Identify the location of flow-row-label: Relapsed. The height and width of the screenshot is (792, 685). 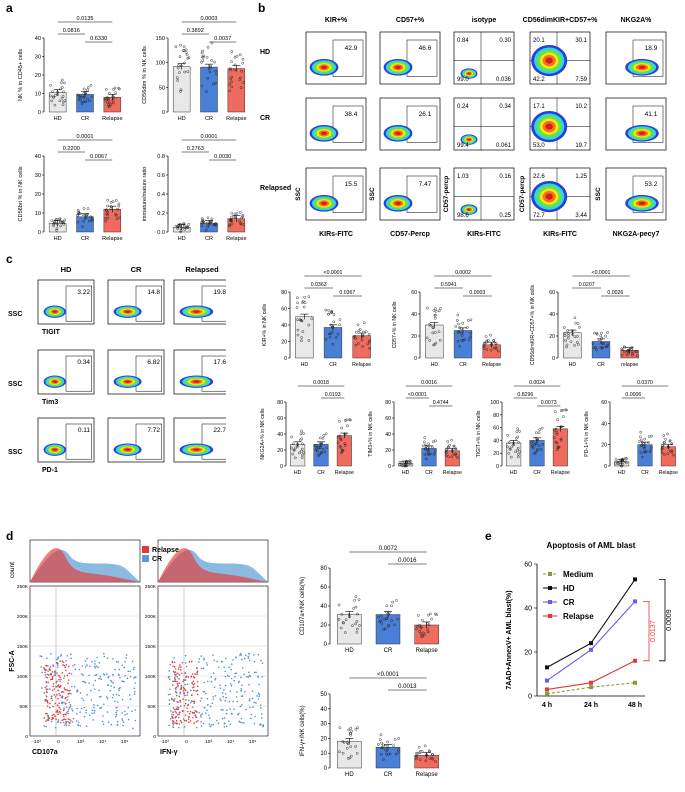
(275, 188).